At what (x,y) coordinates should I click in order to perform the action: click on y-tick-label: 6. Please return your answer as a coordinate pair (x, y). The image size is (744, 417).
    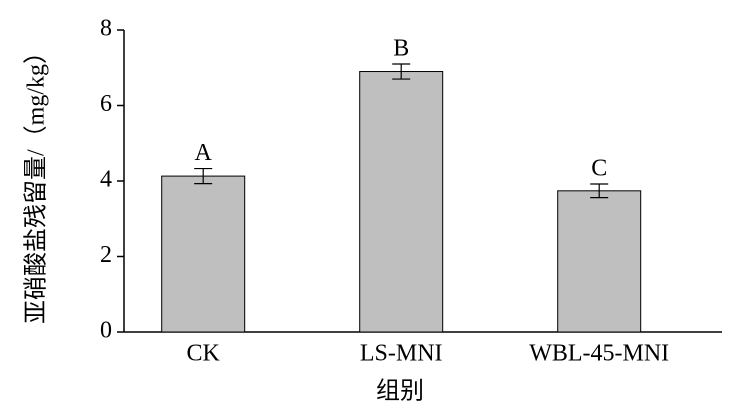
    Looking at the image, I should click on (106, 104).